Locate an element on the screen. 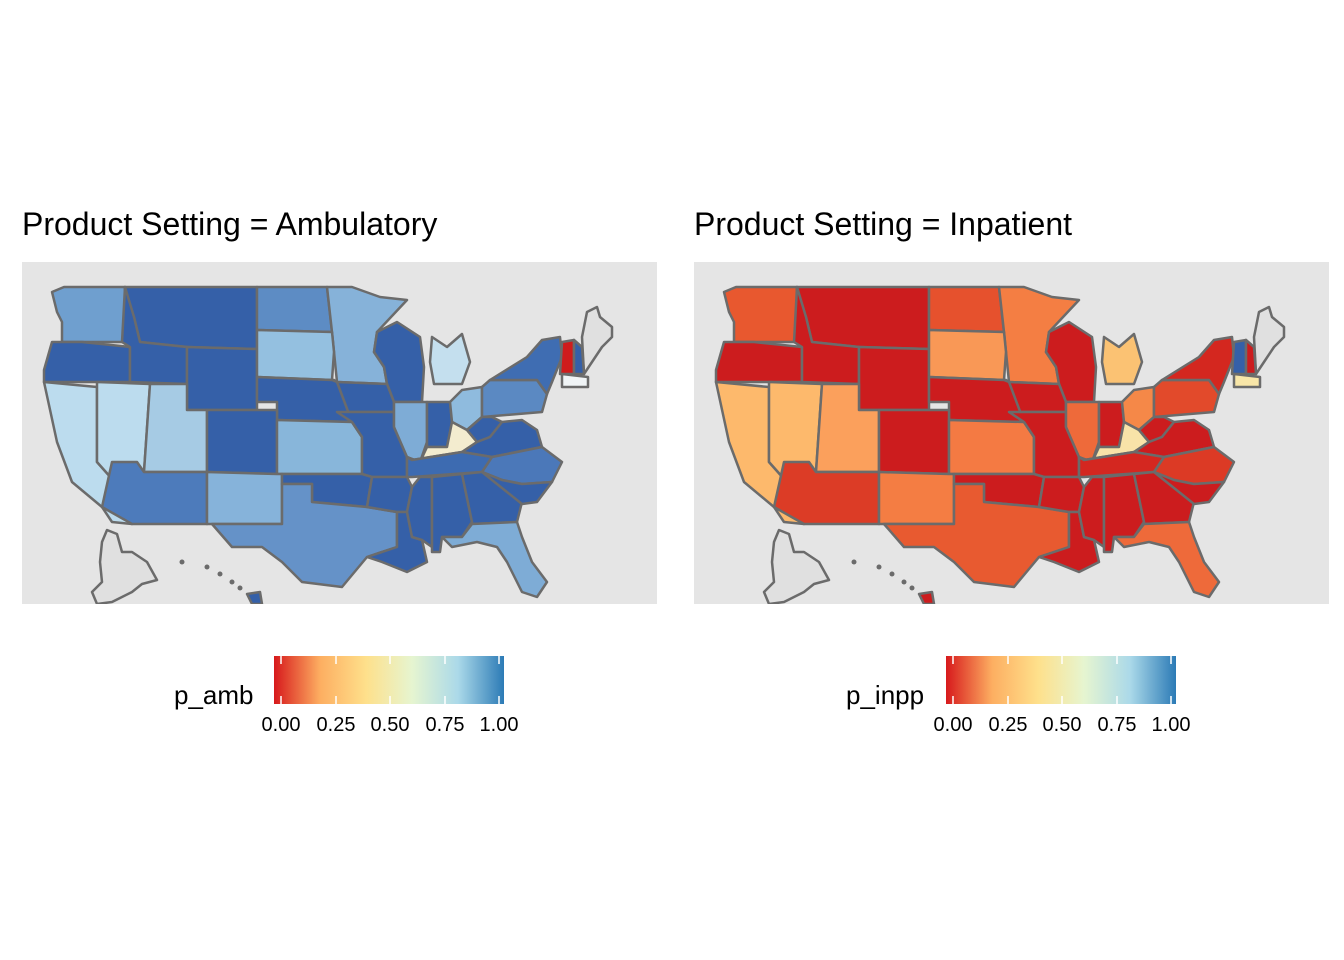  us-map-ambulatory is located at coordinates (328, 444).